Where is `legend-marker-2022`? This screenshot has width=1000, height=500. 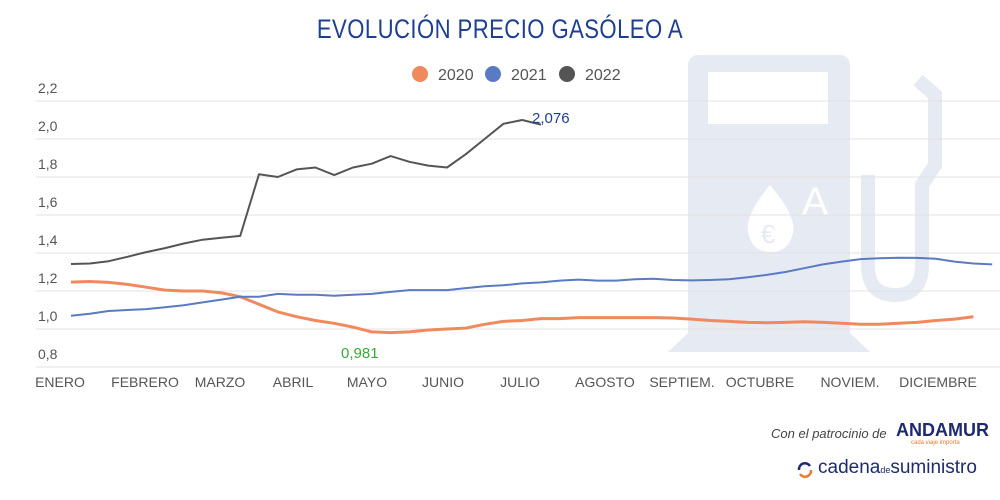 legend-marker-2022 is located at coordinates (567, 74).